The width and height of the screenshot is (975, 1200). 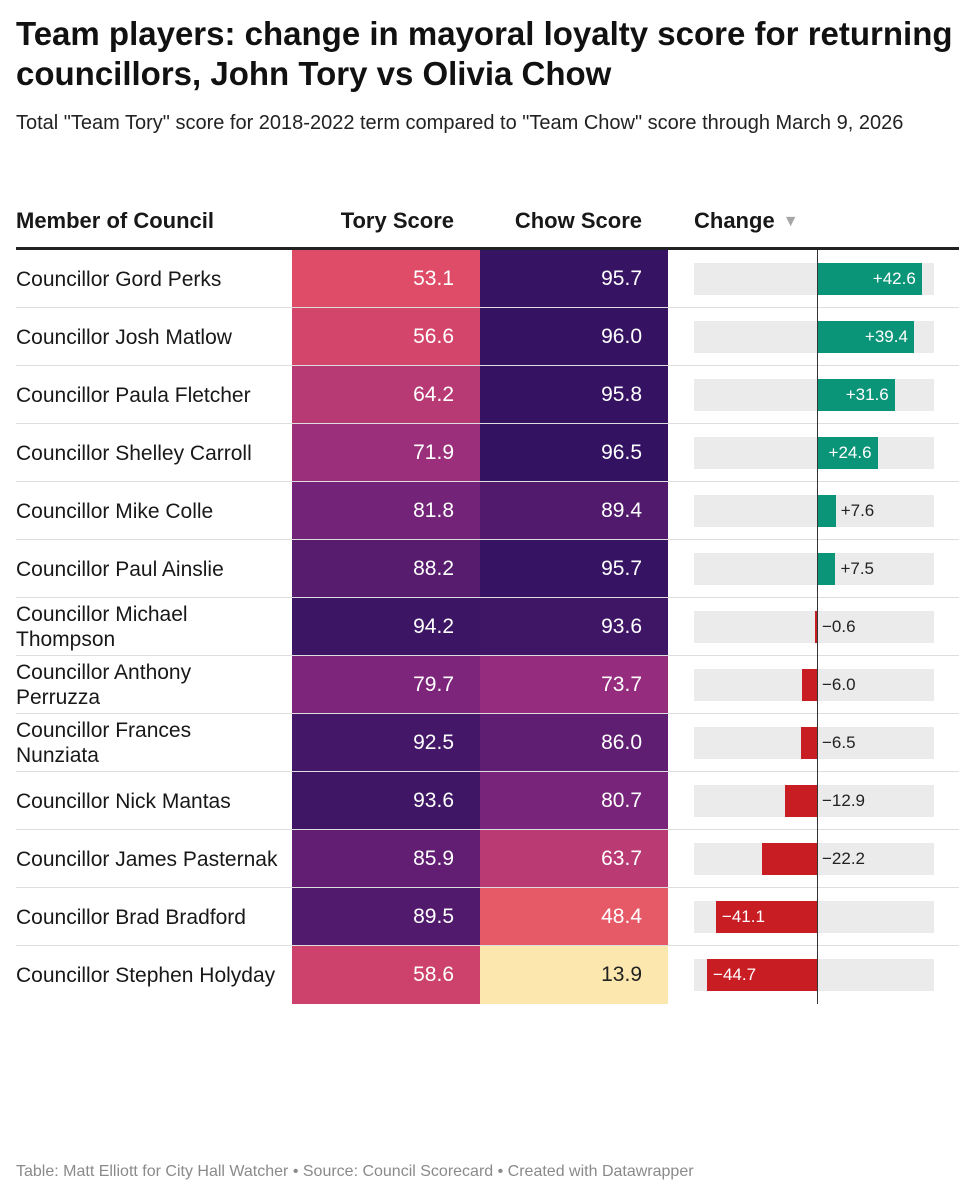 What do you see at coordinates (574, 395) in the screenshot?
I see `chow-score-cell: 95.8` at bounding box center [574, 395].